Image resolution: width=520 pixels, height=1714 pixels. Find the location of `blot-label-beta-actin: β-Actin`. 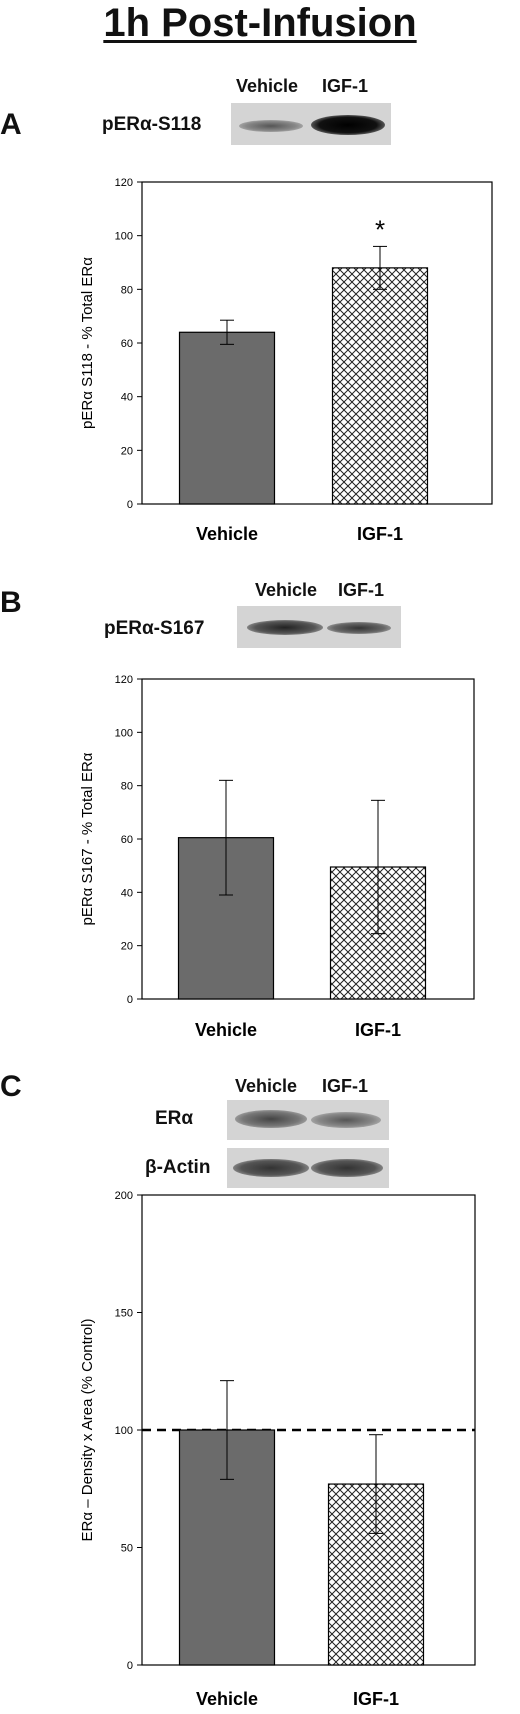

blot-label-beta-actin: β-Actin is located at coordinates (178, 1167).